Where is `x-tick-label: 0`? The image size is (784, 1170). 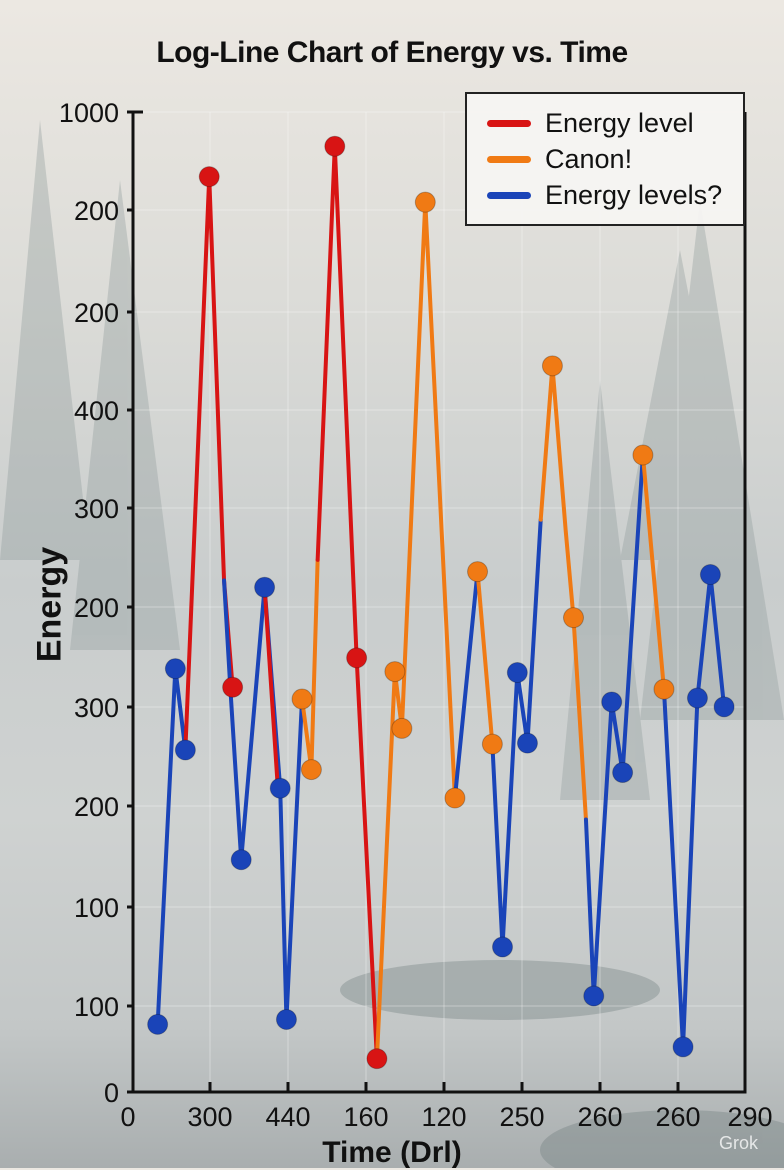
x-tick-label: 0 is located at coordinates (127, 1117).